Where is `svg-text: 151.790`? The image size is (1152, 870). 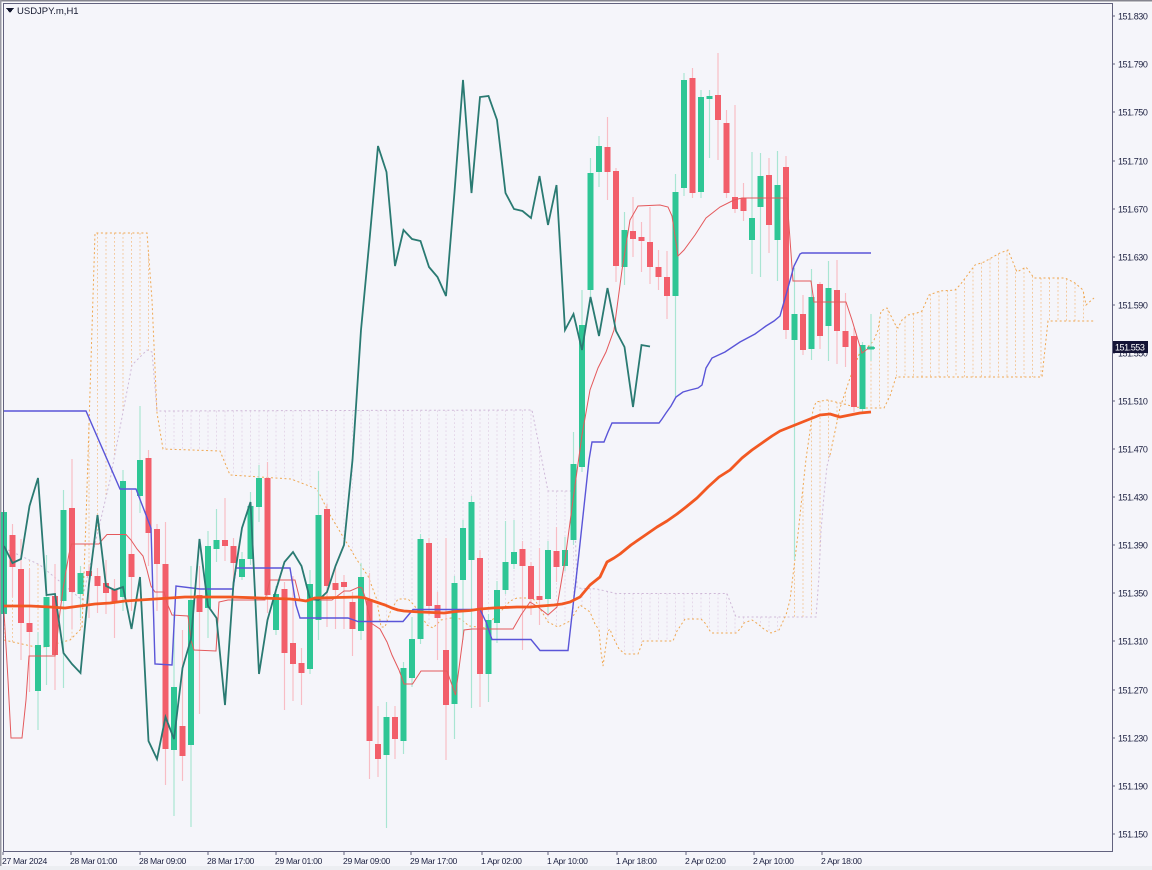
svg-text: 151.790 is located at coordinates (1133, 65).